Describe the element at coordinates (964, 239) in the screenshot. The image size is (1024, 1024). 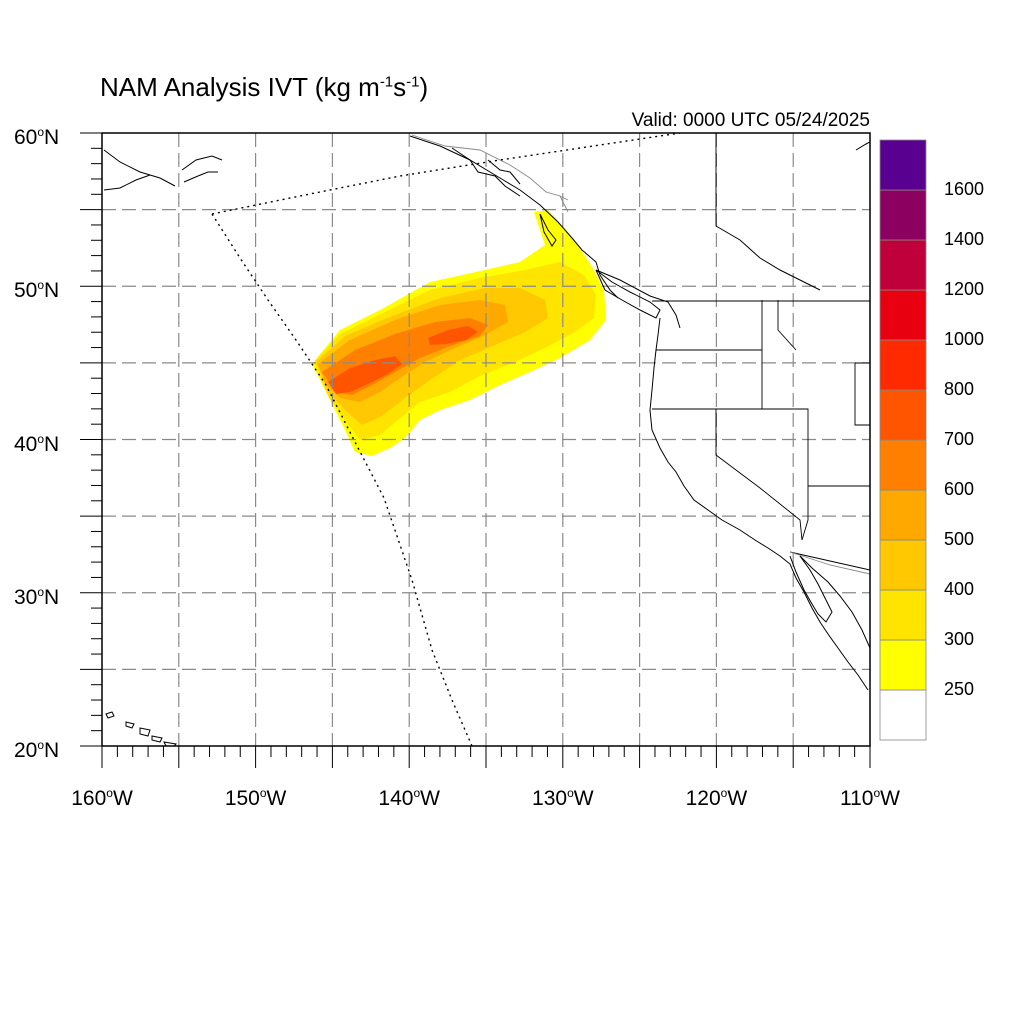
I see `colorbar-label: 1400` at that location.